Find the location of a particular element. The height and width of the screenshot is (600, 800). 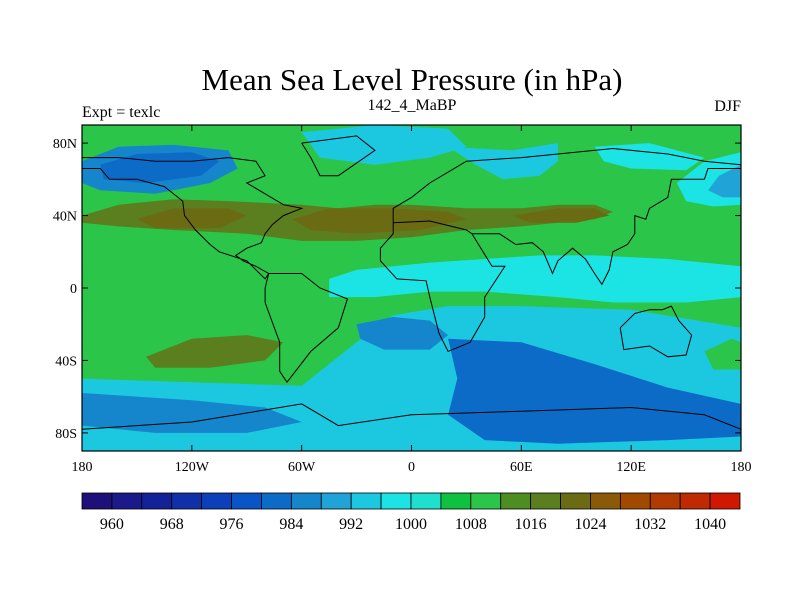

field-region-antarctic-low-indian is located at coordinates (594, 391).